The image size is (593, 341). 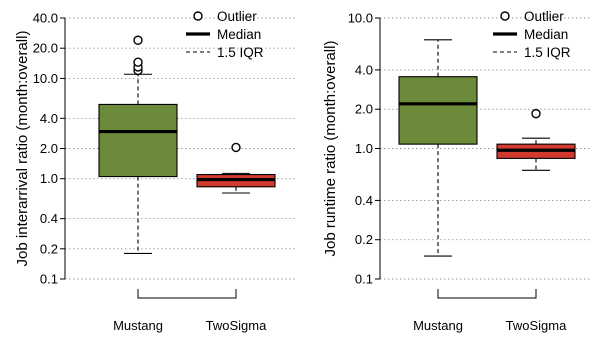 What do you see at coordinates (45, 48) in the screenshot?
I see `y-tick-label: 20.0` at bounding box center [45, 48].